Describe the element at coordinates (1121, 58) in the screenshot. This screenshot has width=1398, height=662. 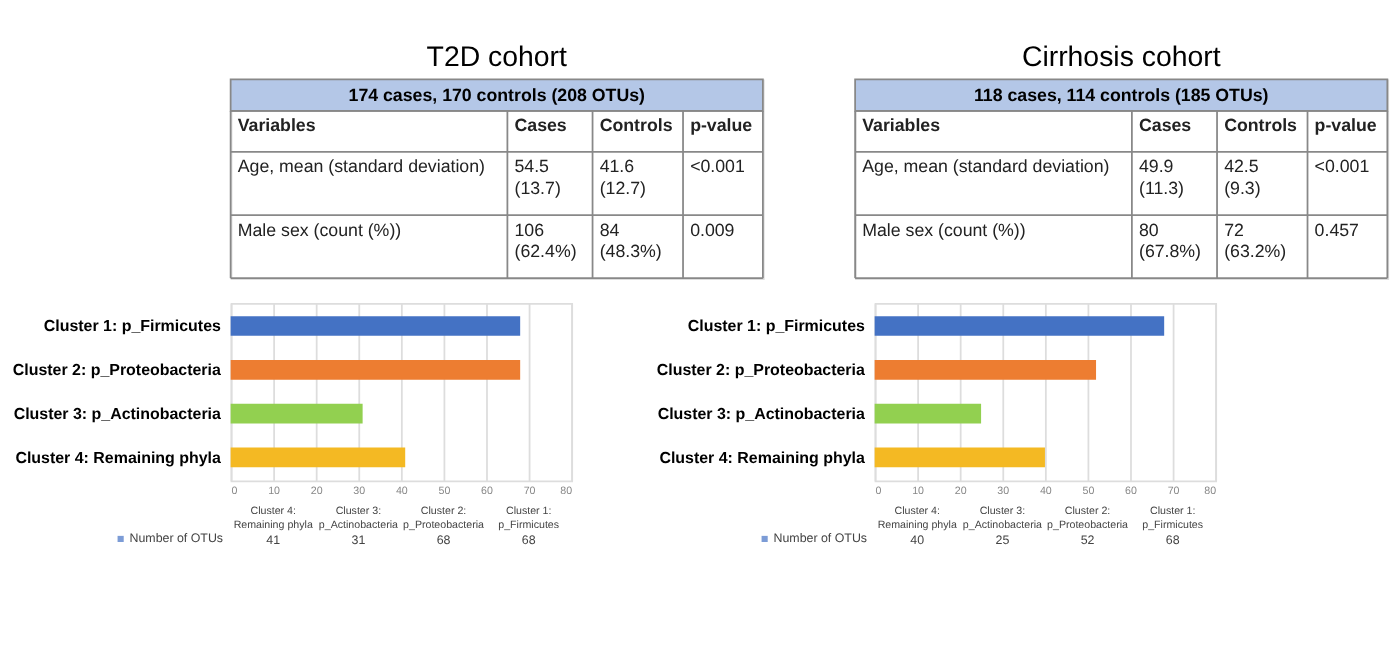
I see `text: Cirrhosis cohort` at that location.